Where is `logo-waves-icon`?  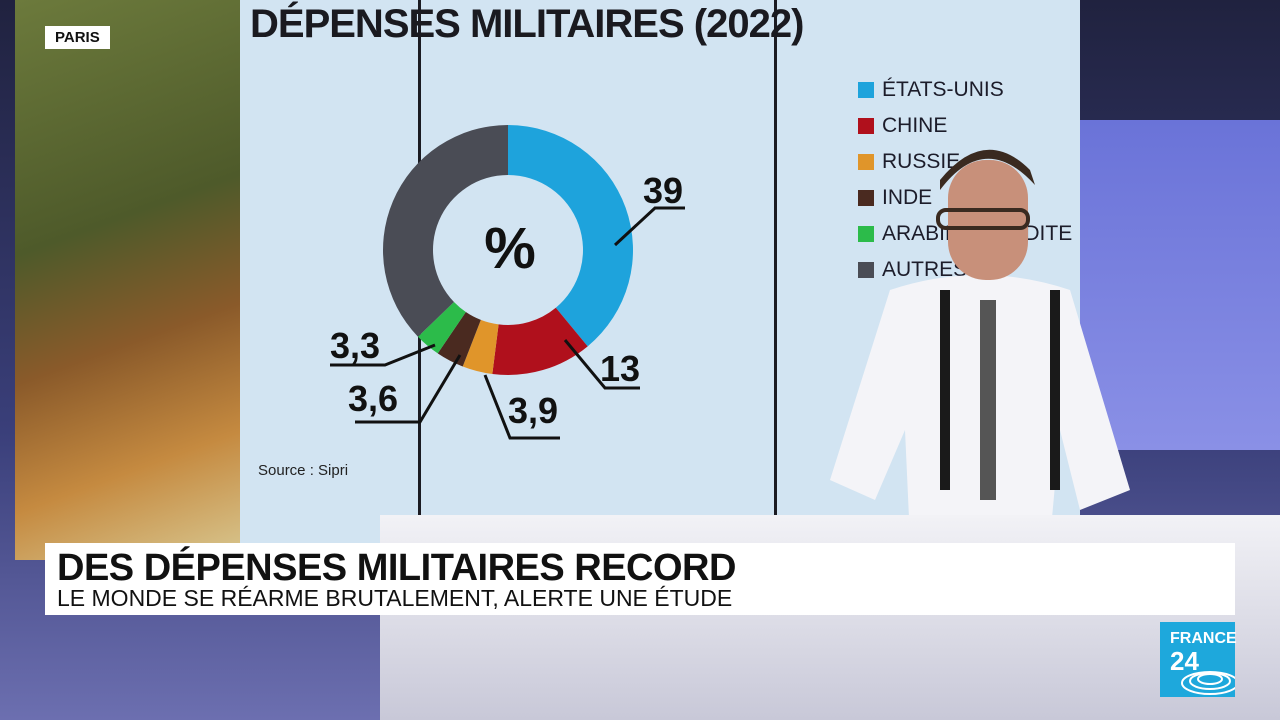 logo-waves-icon is located at coordinates (1208, 683).